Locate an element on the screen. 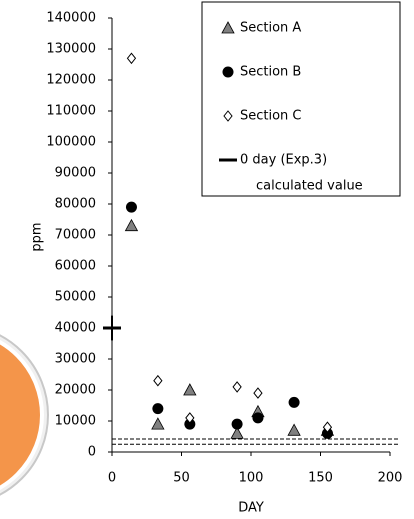 The height and width of the screenshot is (519, 414). legend-label: 0 day (Exp.3) is located at coordinates (283, 160).